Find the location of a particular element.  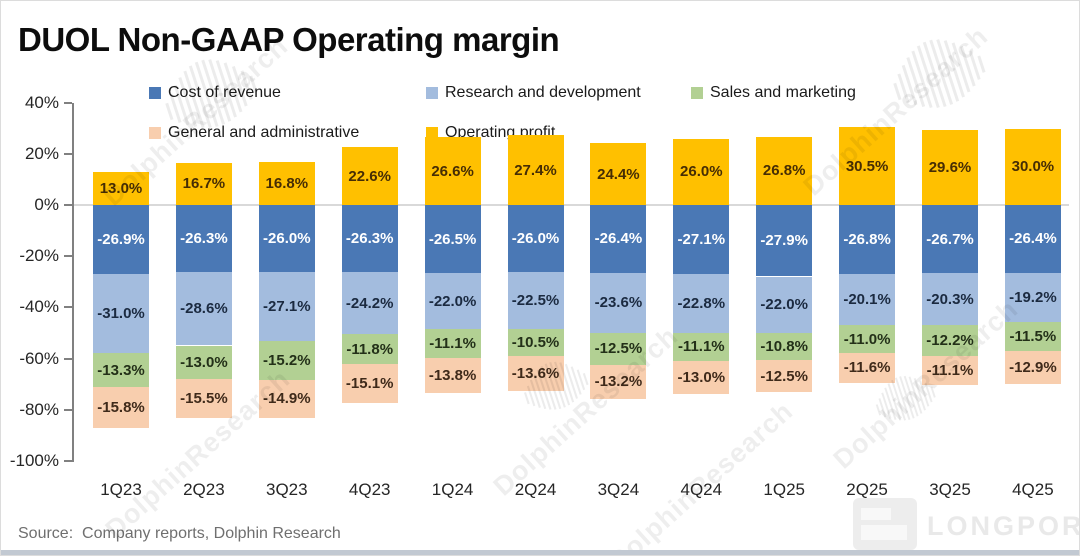

y-tick-label: -20% is located at coordinates (39, 256).